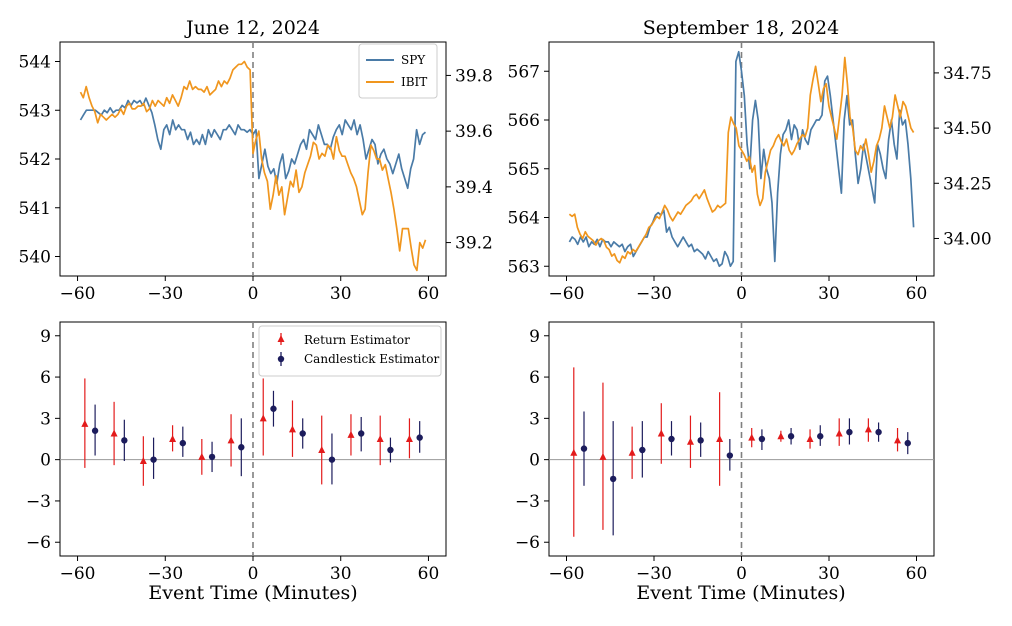 Image resolution: width=1012 pixels, height=626 pixels. I want to click on y-right-tick-label: 34.50, so click(967, 129).